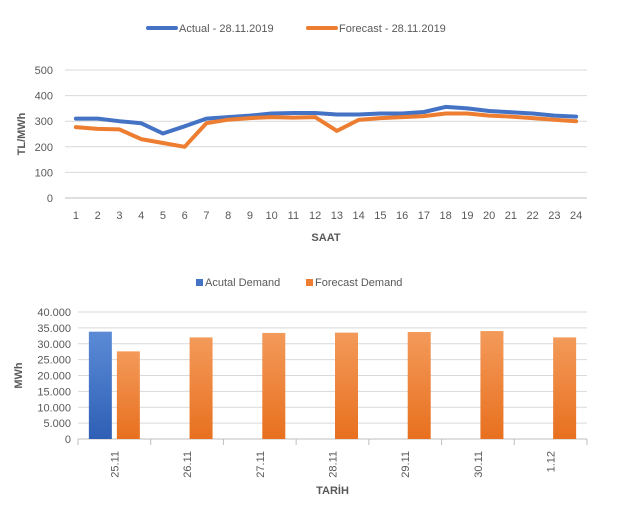 The image size is (626, 507). I want to click on y-tick-label: 300, so click(44, 122).